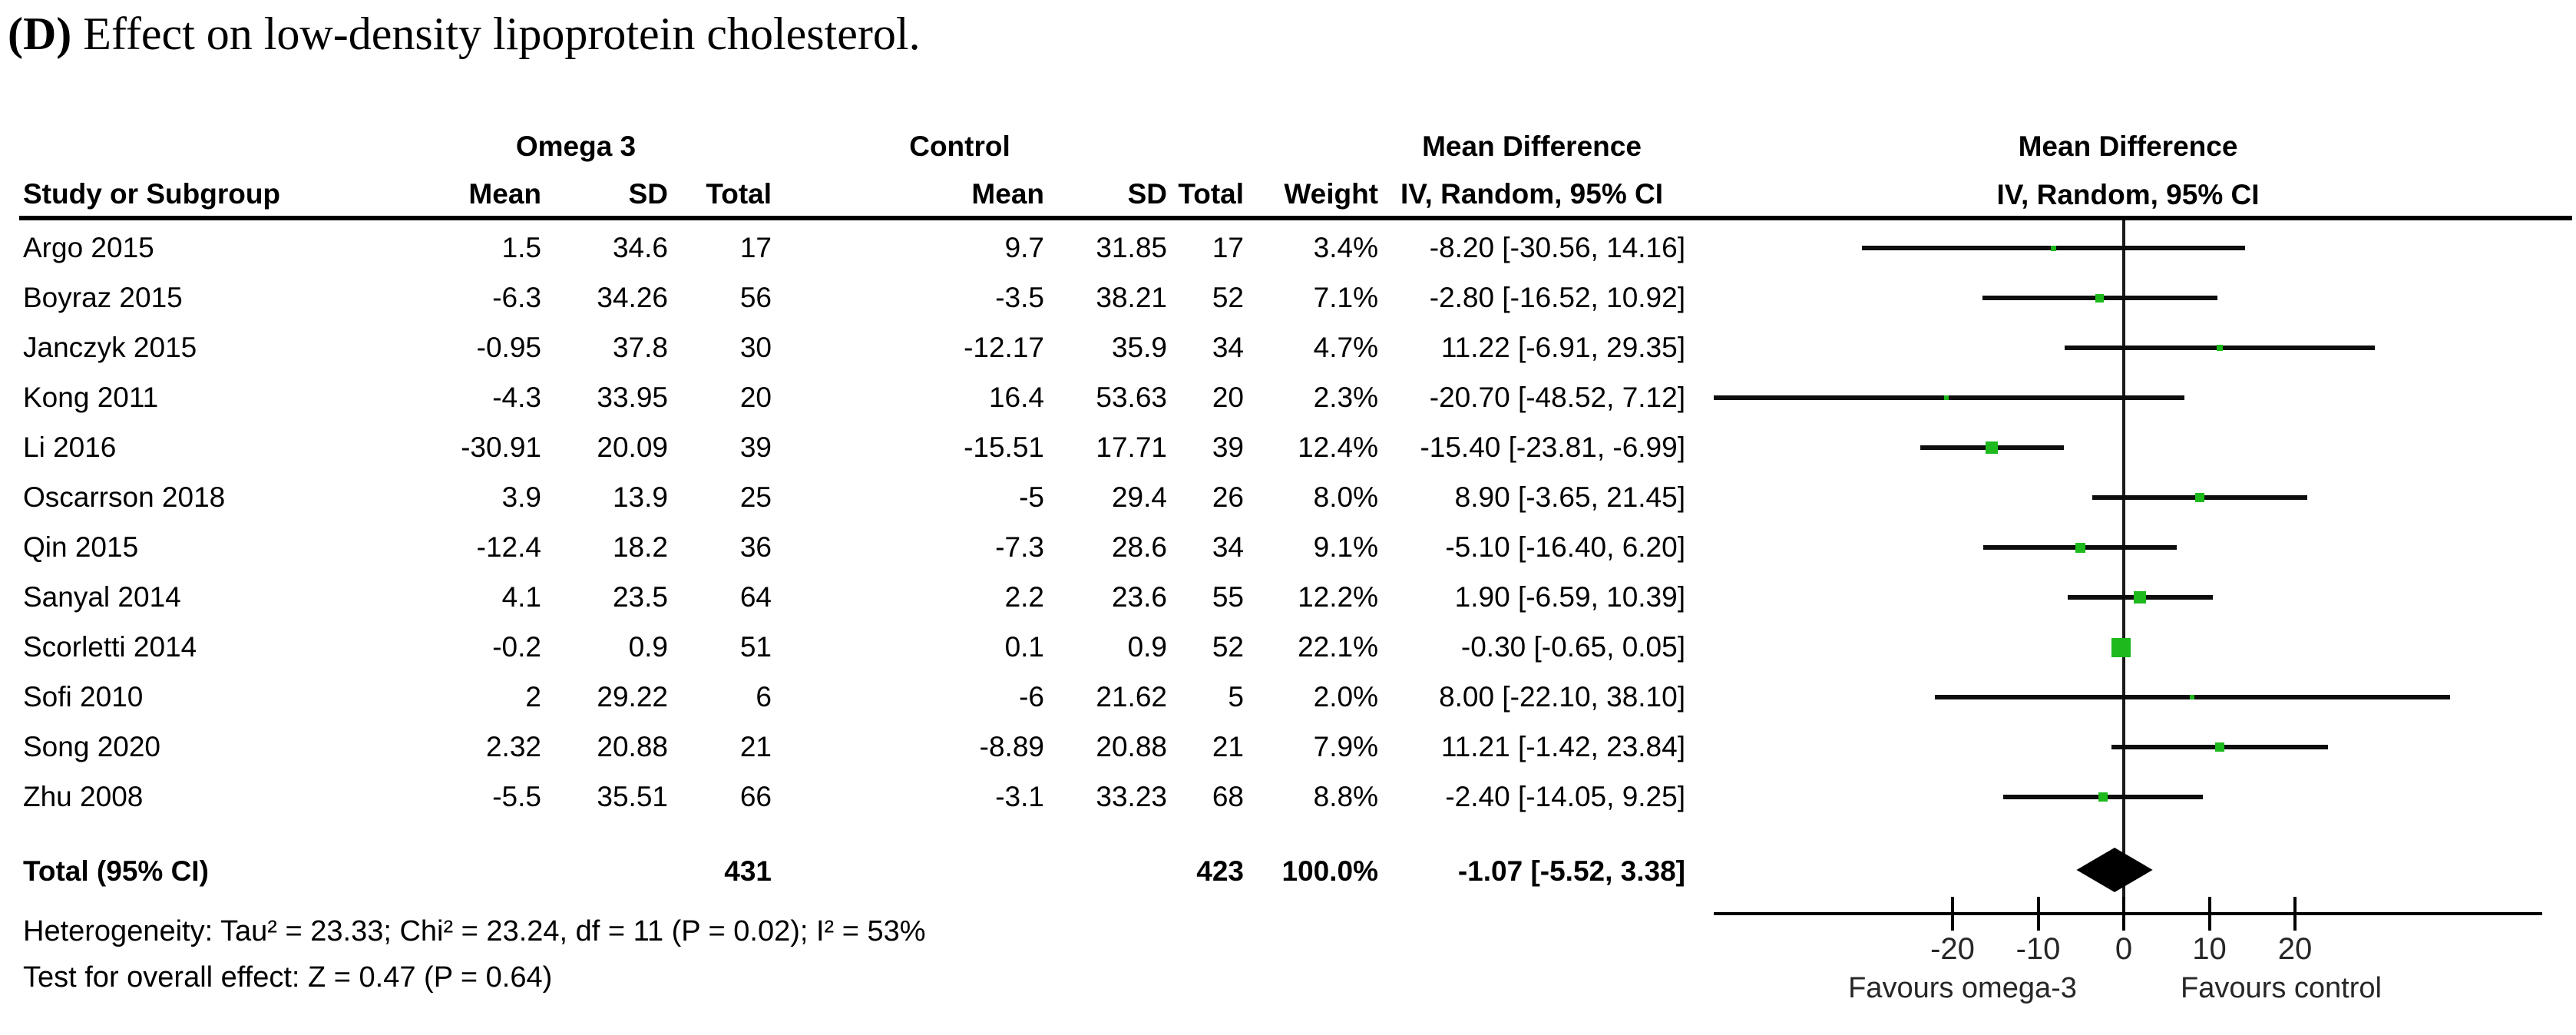 The width and height of the screenshot is (2576, 1035). Describe the element at coordinates (755, 497) in the screenshot. I see `omega-n: 25` at that location.